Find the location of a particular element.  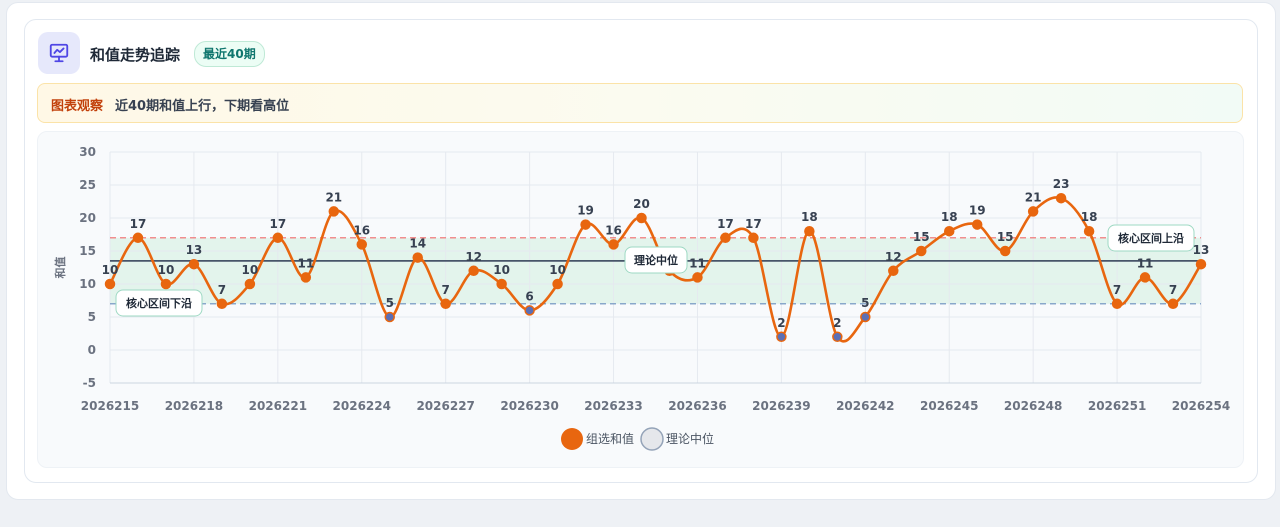

lower-band-annotation-text: 核心区间下沿 is located at coordinates (159, 303).